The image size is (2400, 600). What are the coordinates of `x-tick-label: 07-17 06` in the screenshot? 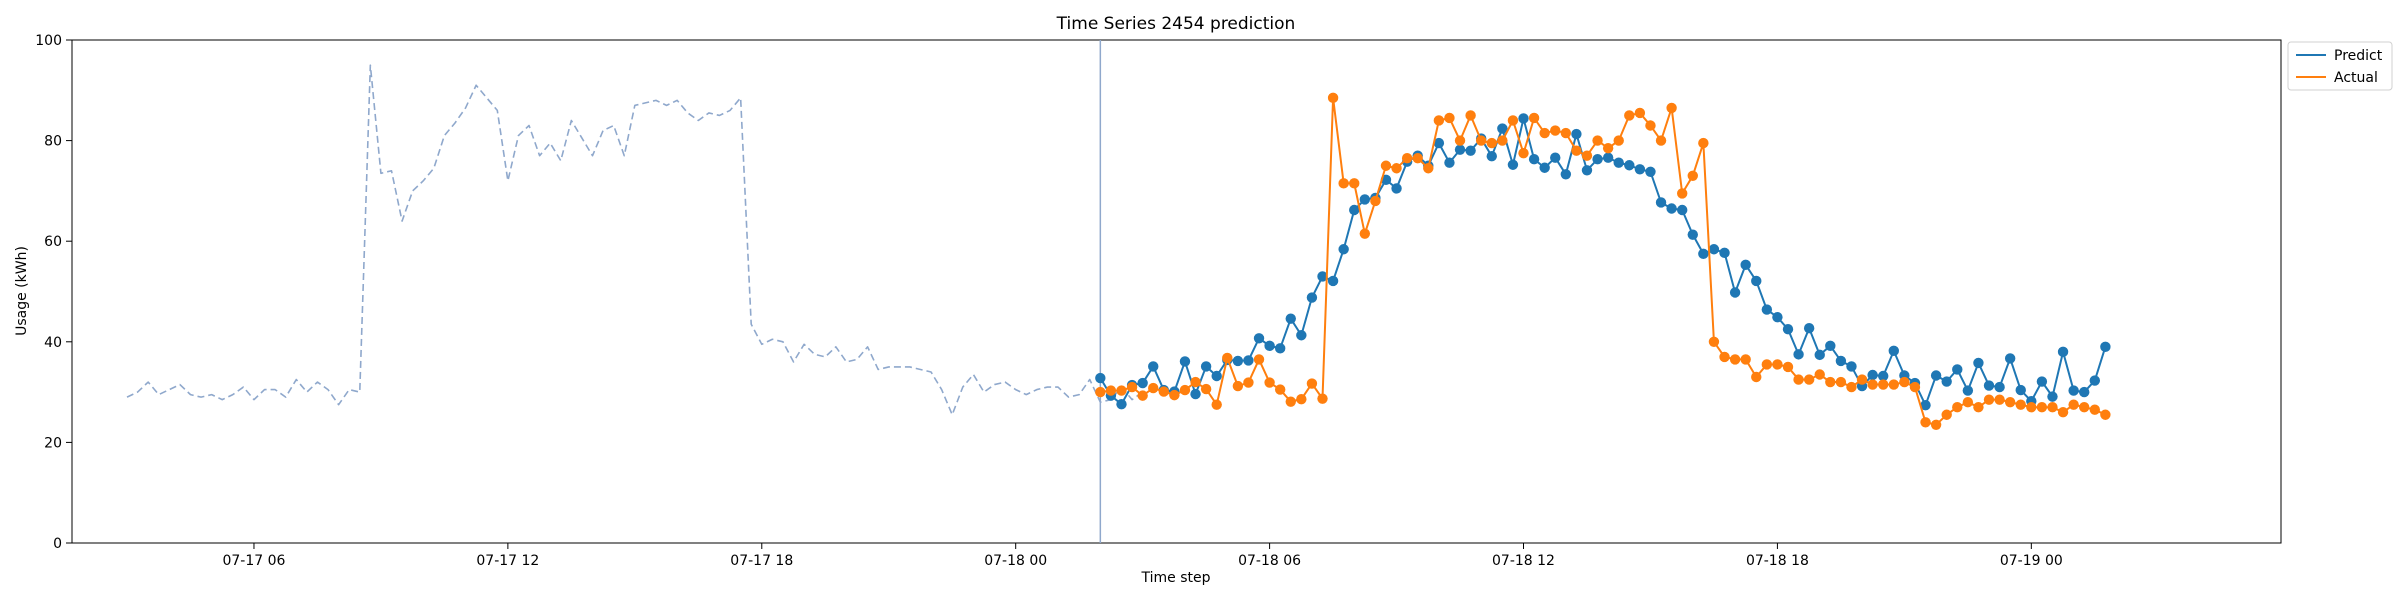 It's located at (253, 561).